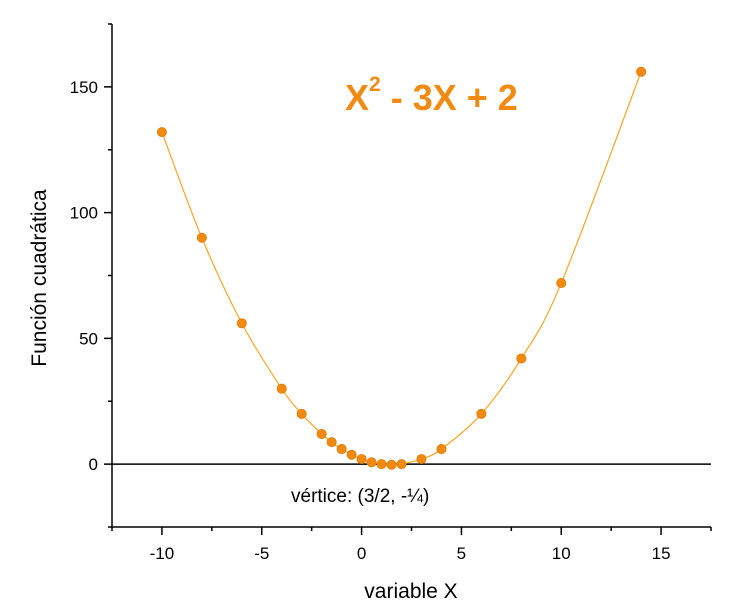  What do you see at coordinates (261, 553) in the screenshot?
I see `x-tick-label: -5` at bounding box center [261, 553].